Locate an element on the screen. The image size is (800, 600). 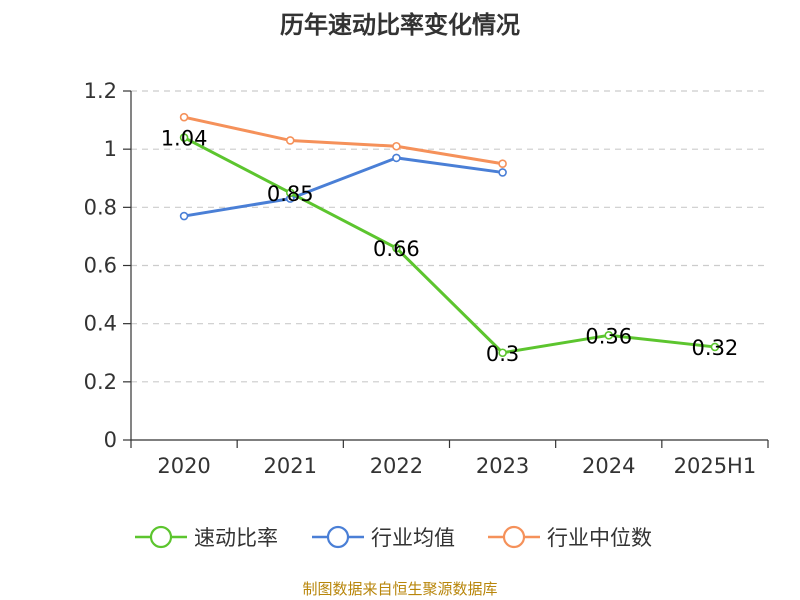
data-label-2022: 0.66 is located at coordinates (396, 249).